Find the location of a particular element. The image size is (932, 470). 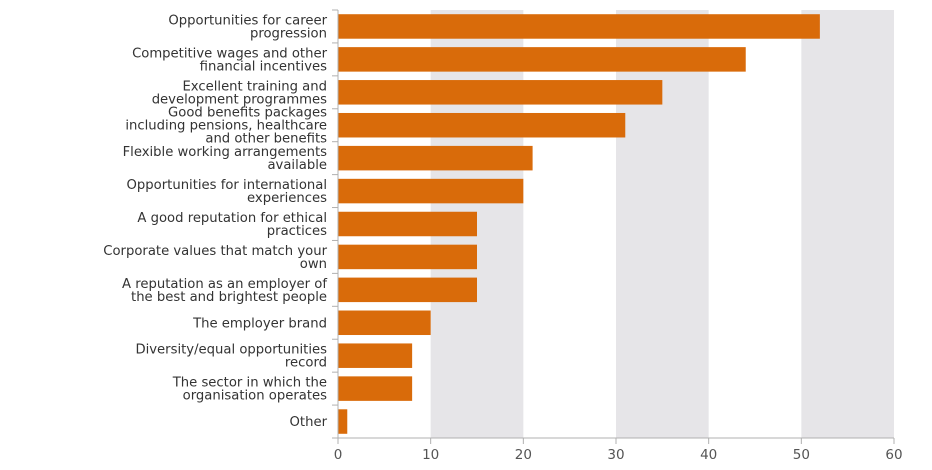

category-label: Opportunities for career progression is located at coordinates (247, 27).